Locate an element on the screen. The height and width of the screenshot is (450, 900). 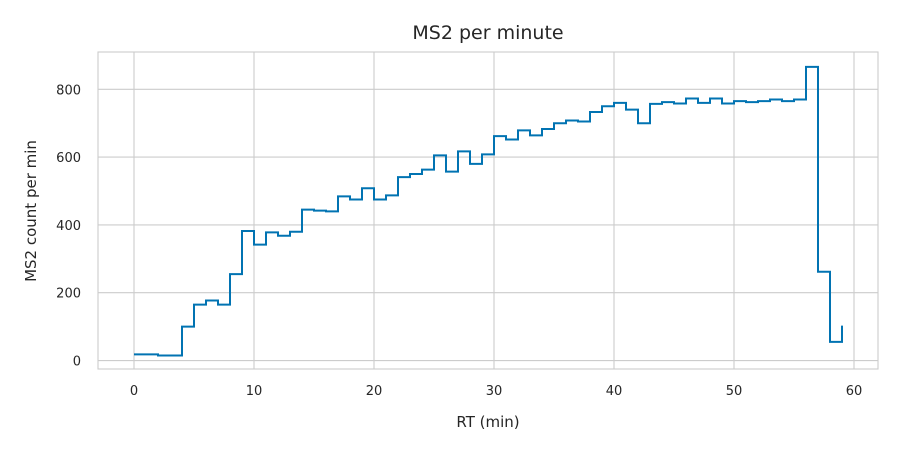
x-tick-label: 40 is located at coordinates (614, 391).